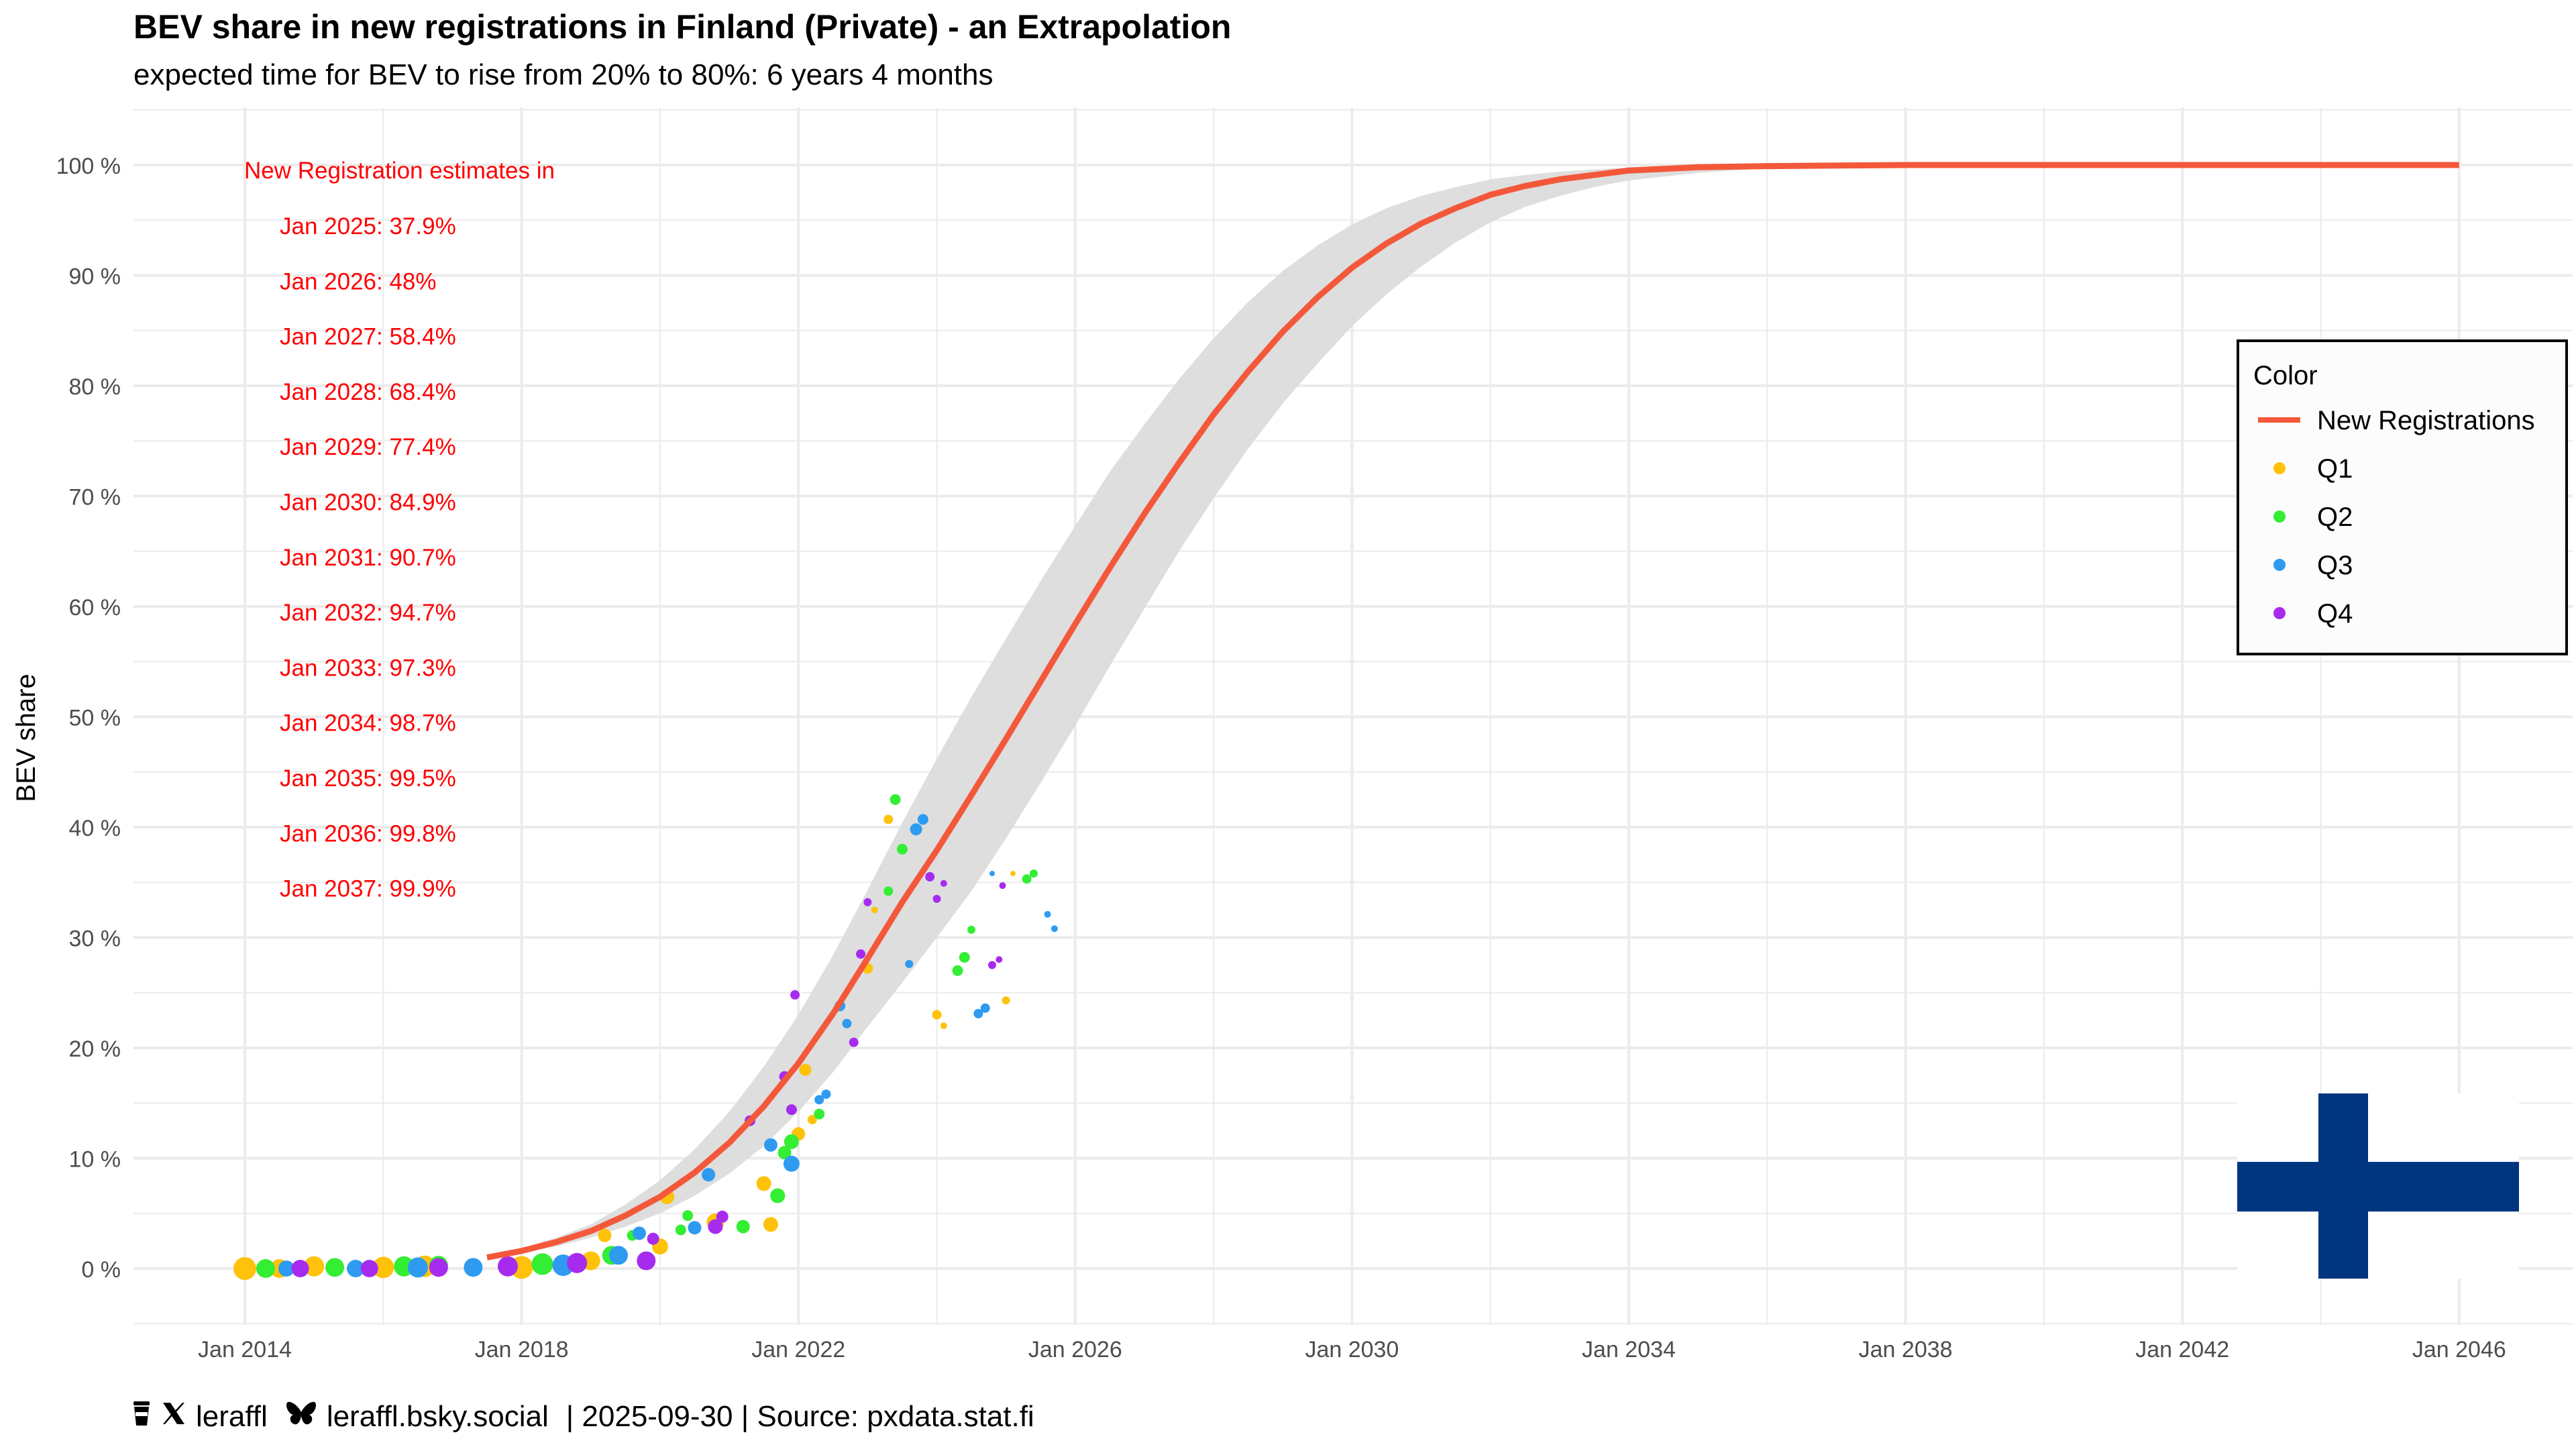 The height and width of the screenshot is (1449, 2576). I want to click on estimate-label: Jan 2027: 58.4%, so click(368, 337).